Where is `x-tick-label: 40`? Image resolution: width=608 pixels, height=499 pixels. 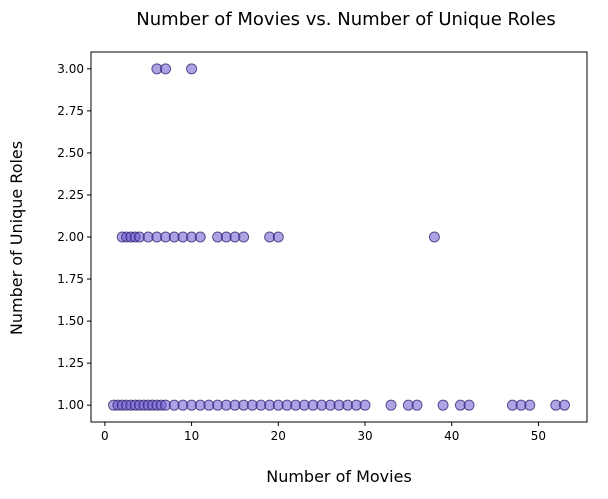 x-tick-label: 40 is located at coordinates (451, 436).